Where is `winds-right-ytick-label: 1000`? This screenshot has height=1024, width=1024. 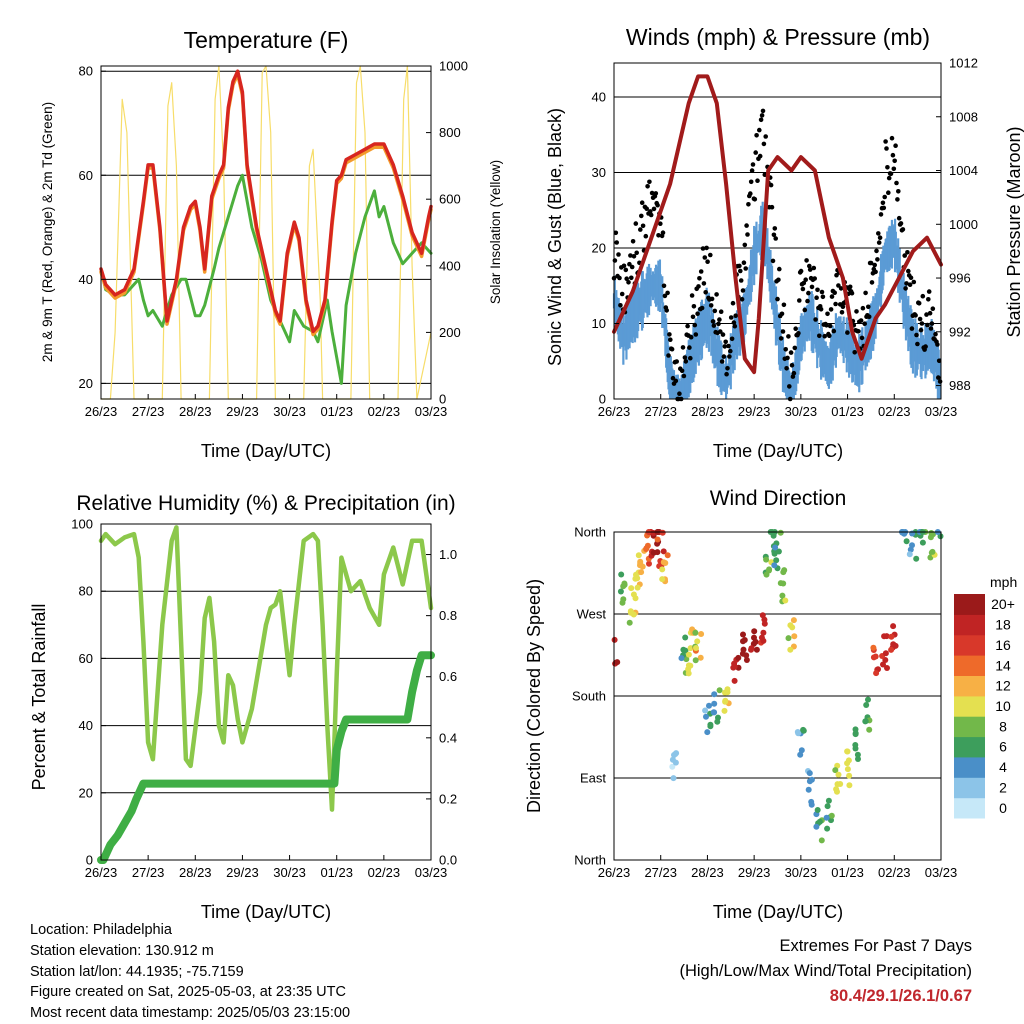 winds-right-ytick-label: 1000 is located at coordinates (963, 224).